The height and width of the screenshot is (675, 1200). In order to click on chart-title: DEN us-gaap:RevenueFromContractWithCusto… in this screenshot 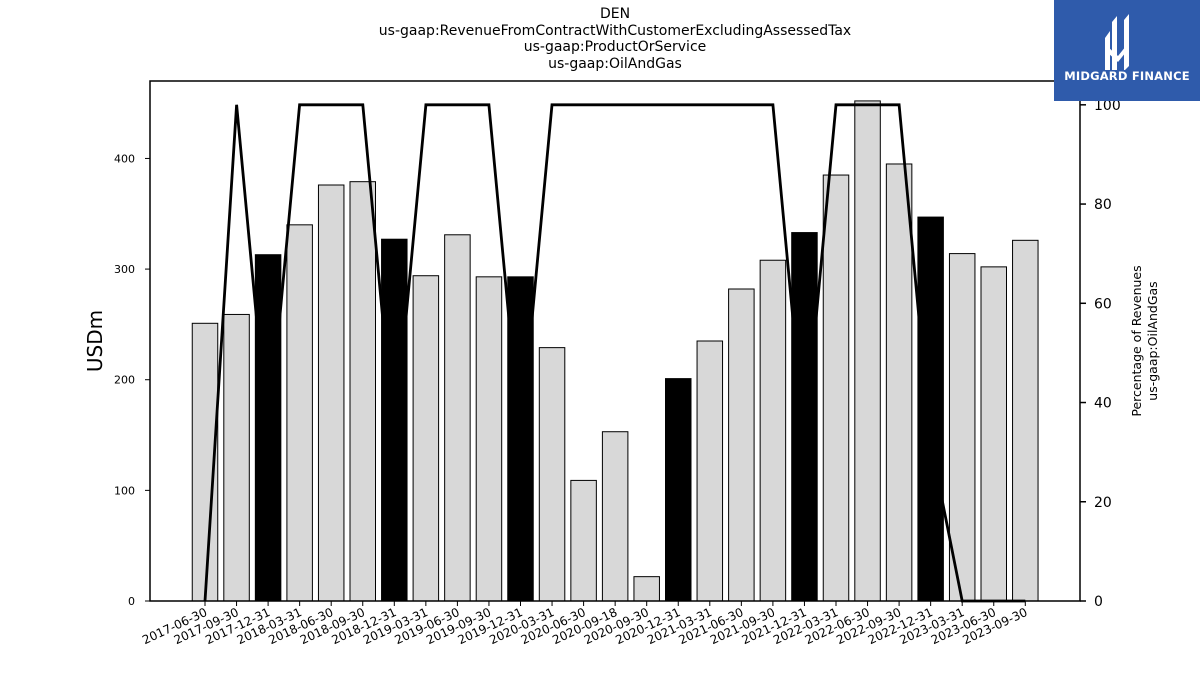, I will do `click(615, 39)`.